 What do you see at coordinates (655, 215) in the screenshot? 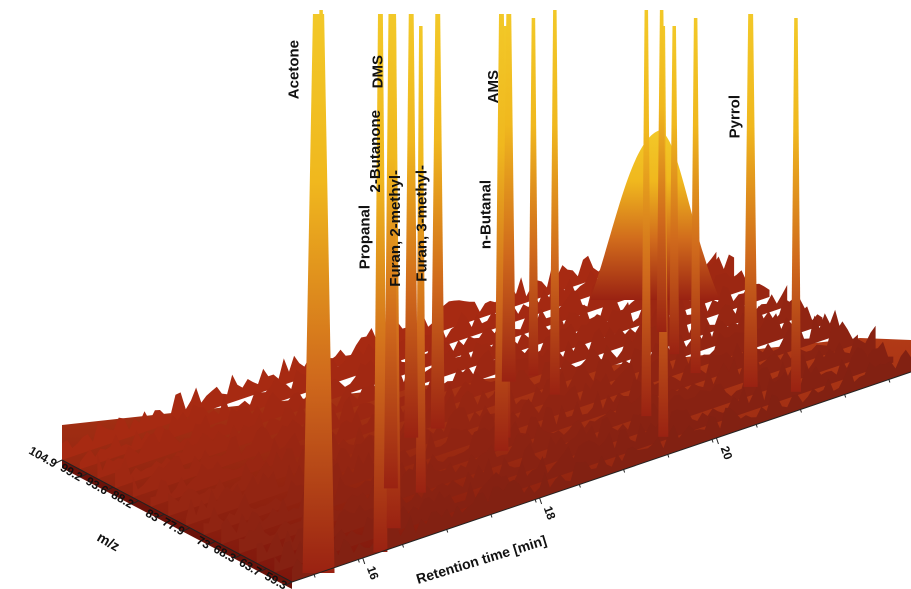
I see `broad-hump` at bounding box center [655, 215].